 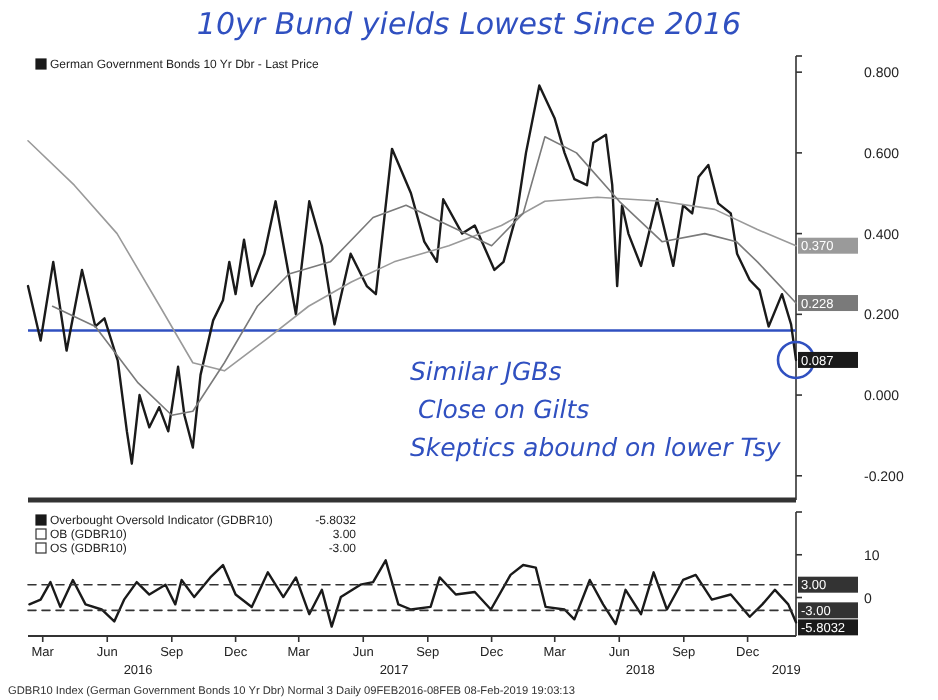 What do you see at coordinates (469, 24) in the screenshot?
I see `chart-title: 10yr Bund yields Lowest Since 2016` at bounding box center [469, 24].